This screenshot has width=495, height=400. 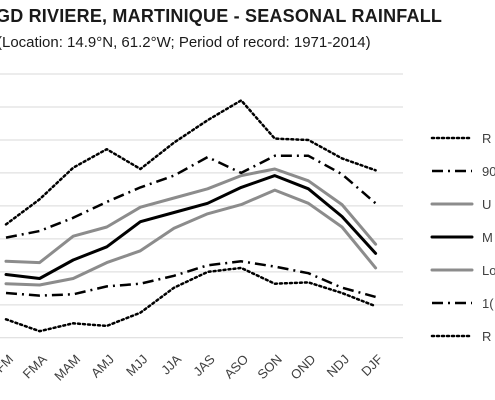 What do you see at coordinates (487, 237) in the screenshot?
I see `legend-label-3: M` at bounding box center [487, 237].